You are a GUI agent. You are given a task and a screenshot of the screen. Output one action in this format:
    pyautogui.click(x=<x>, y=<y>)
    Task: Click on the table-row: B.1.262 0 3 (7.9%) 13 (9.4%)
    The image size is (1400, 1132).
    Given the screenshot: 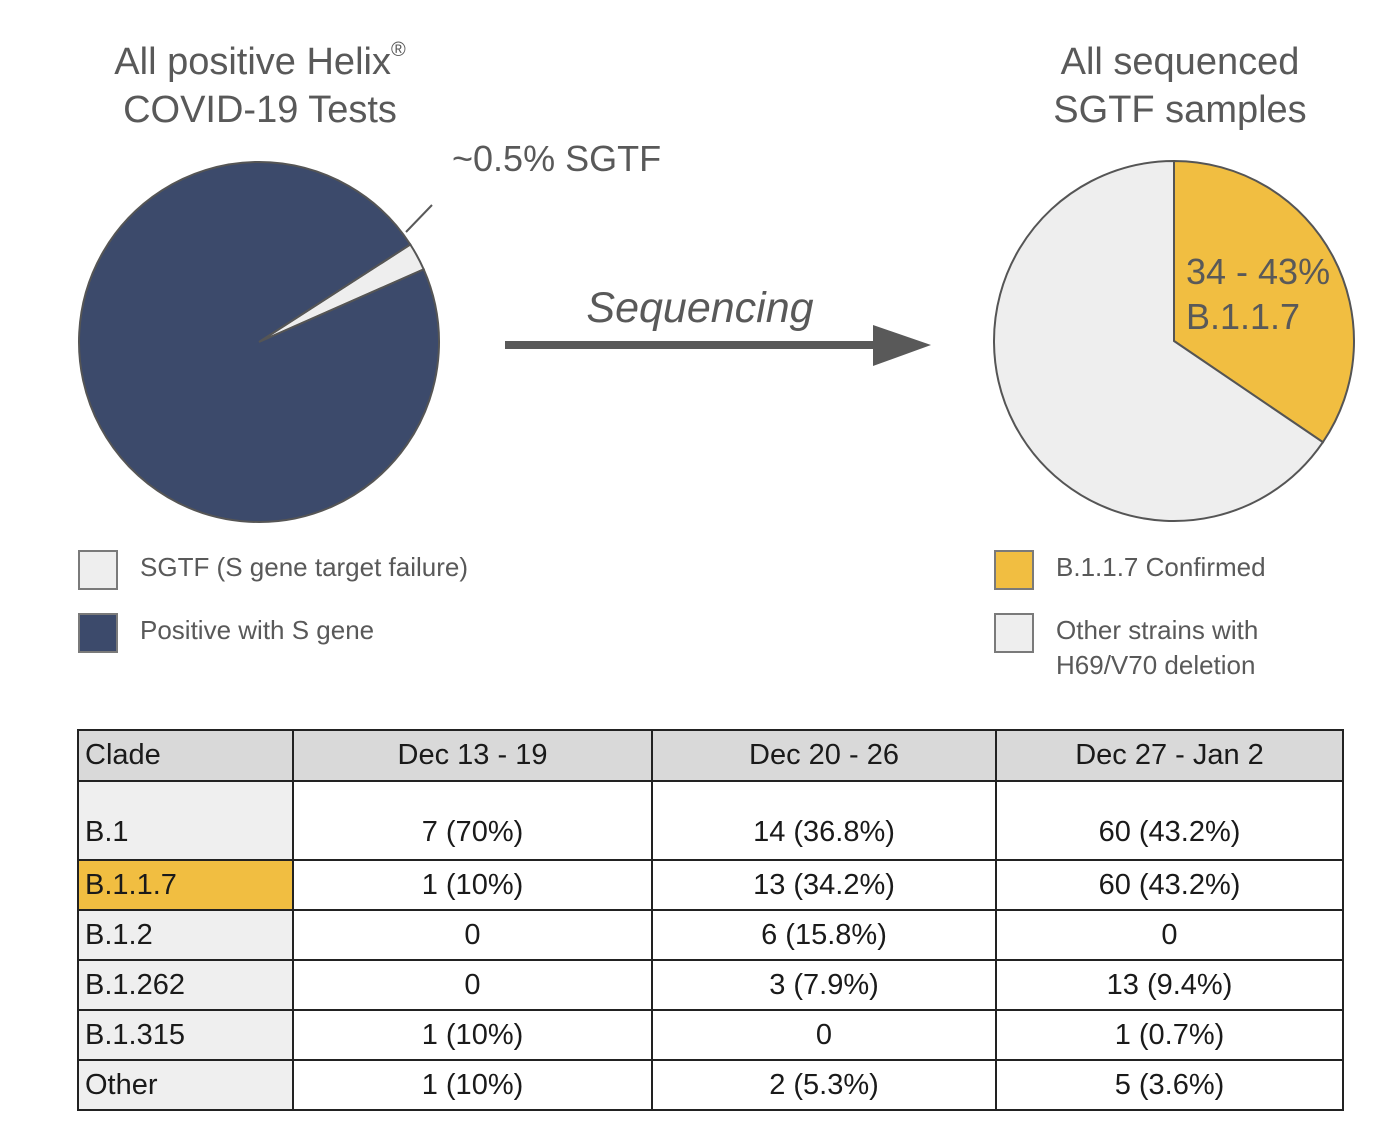 What is the action you would take?
    pyautogui.click(x=710, y=985)
    